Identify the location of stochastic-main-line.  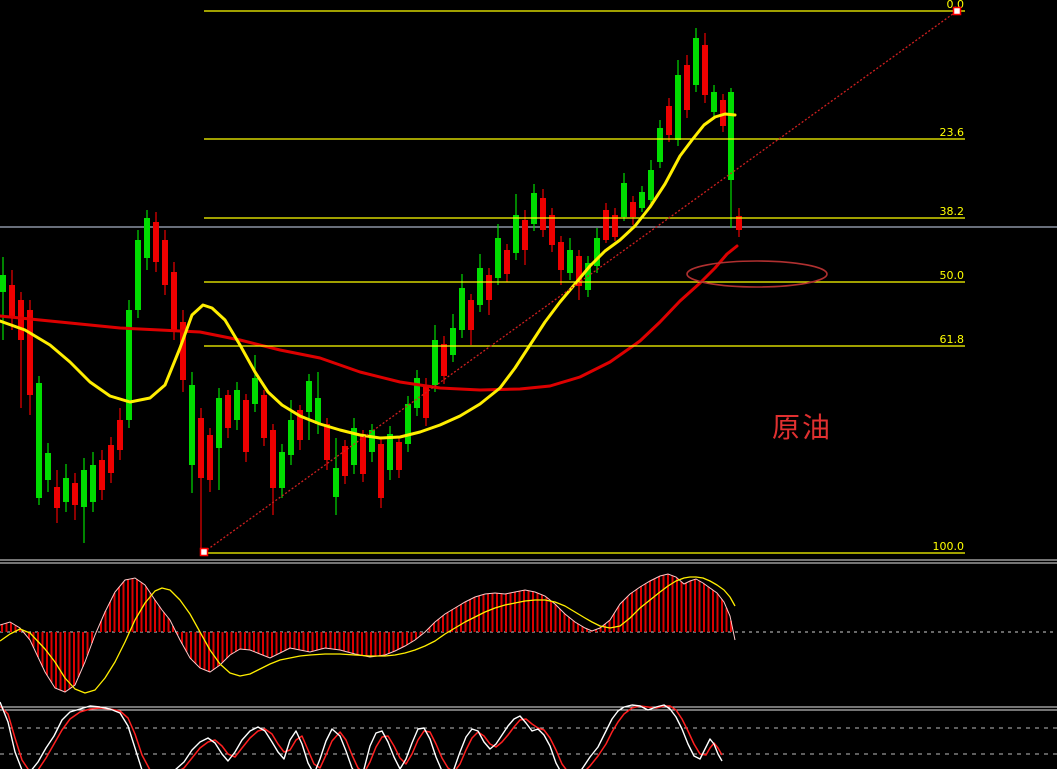
(361, 735).